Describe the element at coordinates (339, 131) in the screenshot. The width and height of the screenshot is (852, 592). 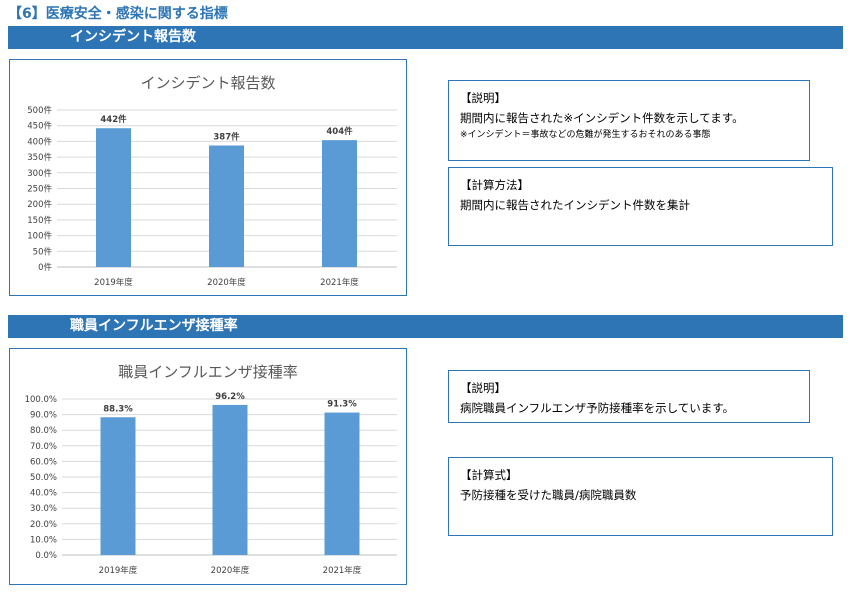
I see `data-label: 404件` at that location.